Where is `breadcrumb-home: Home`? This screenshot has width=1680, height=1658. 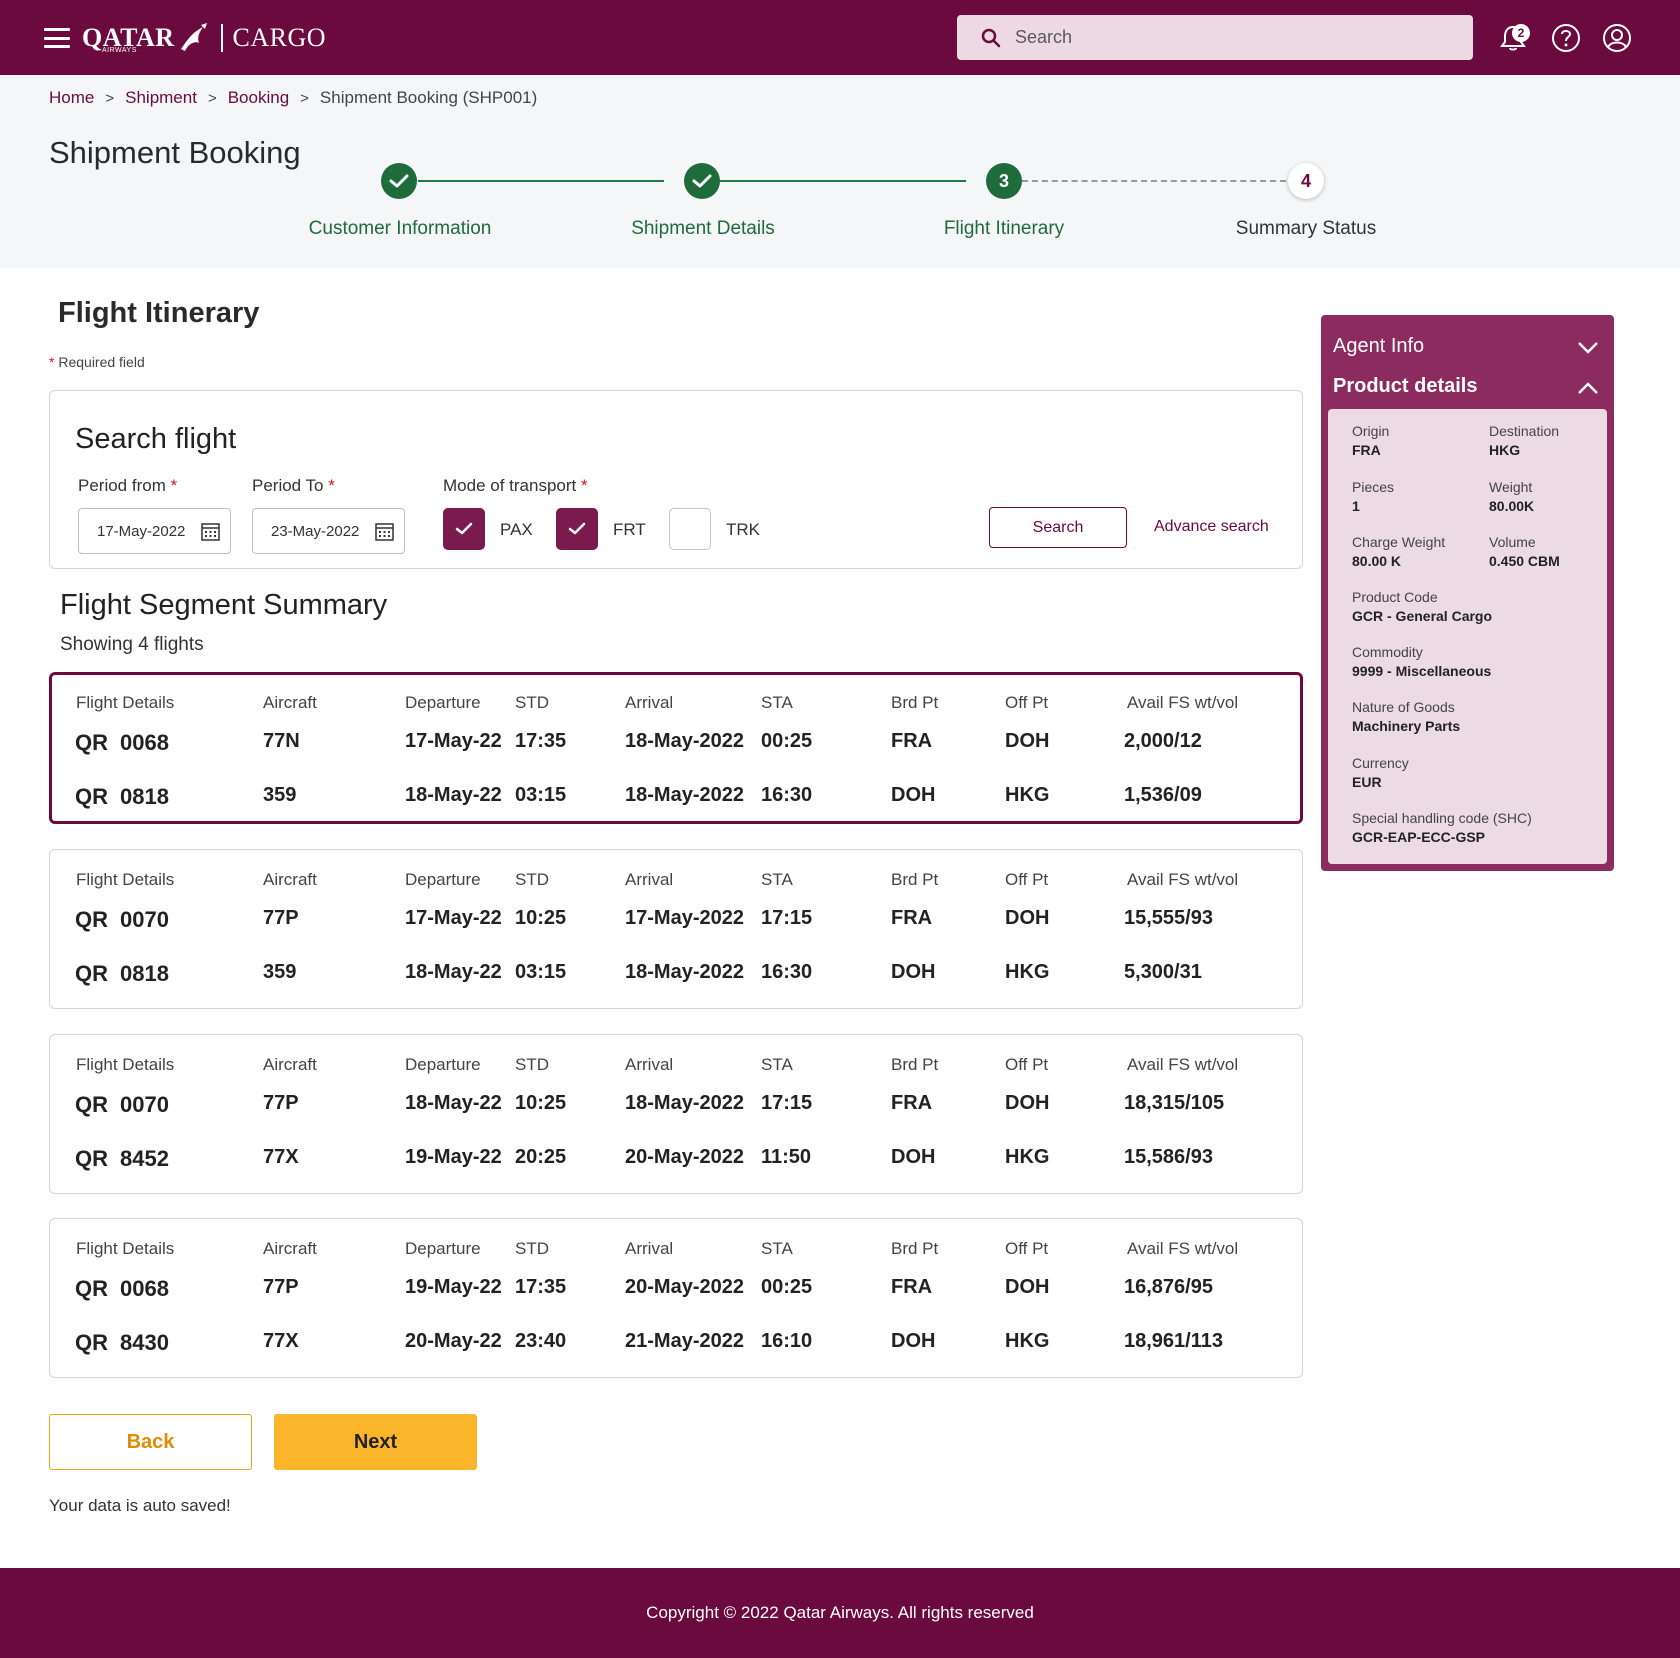
breadcrumb-home: Home is located at coordinates (72, 97).